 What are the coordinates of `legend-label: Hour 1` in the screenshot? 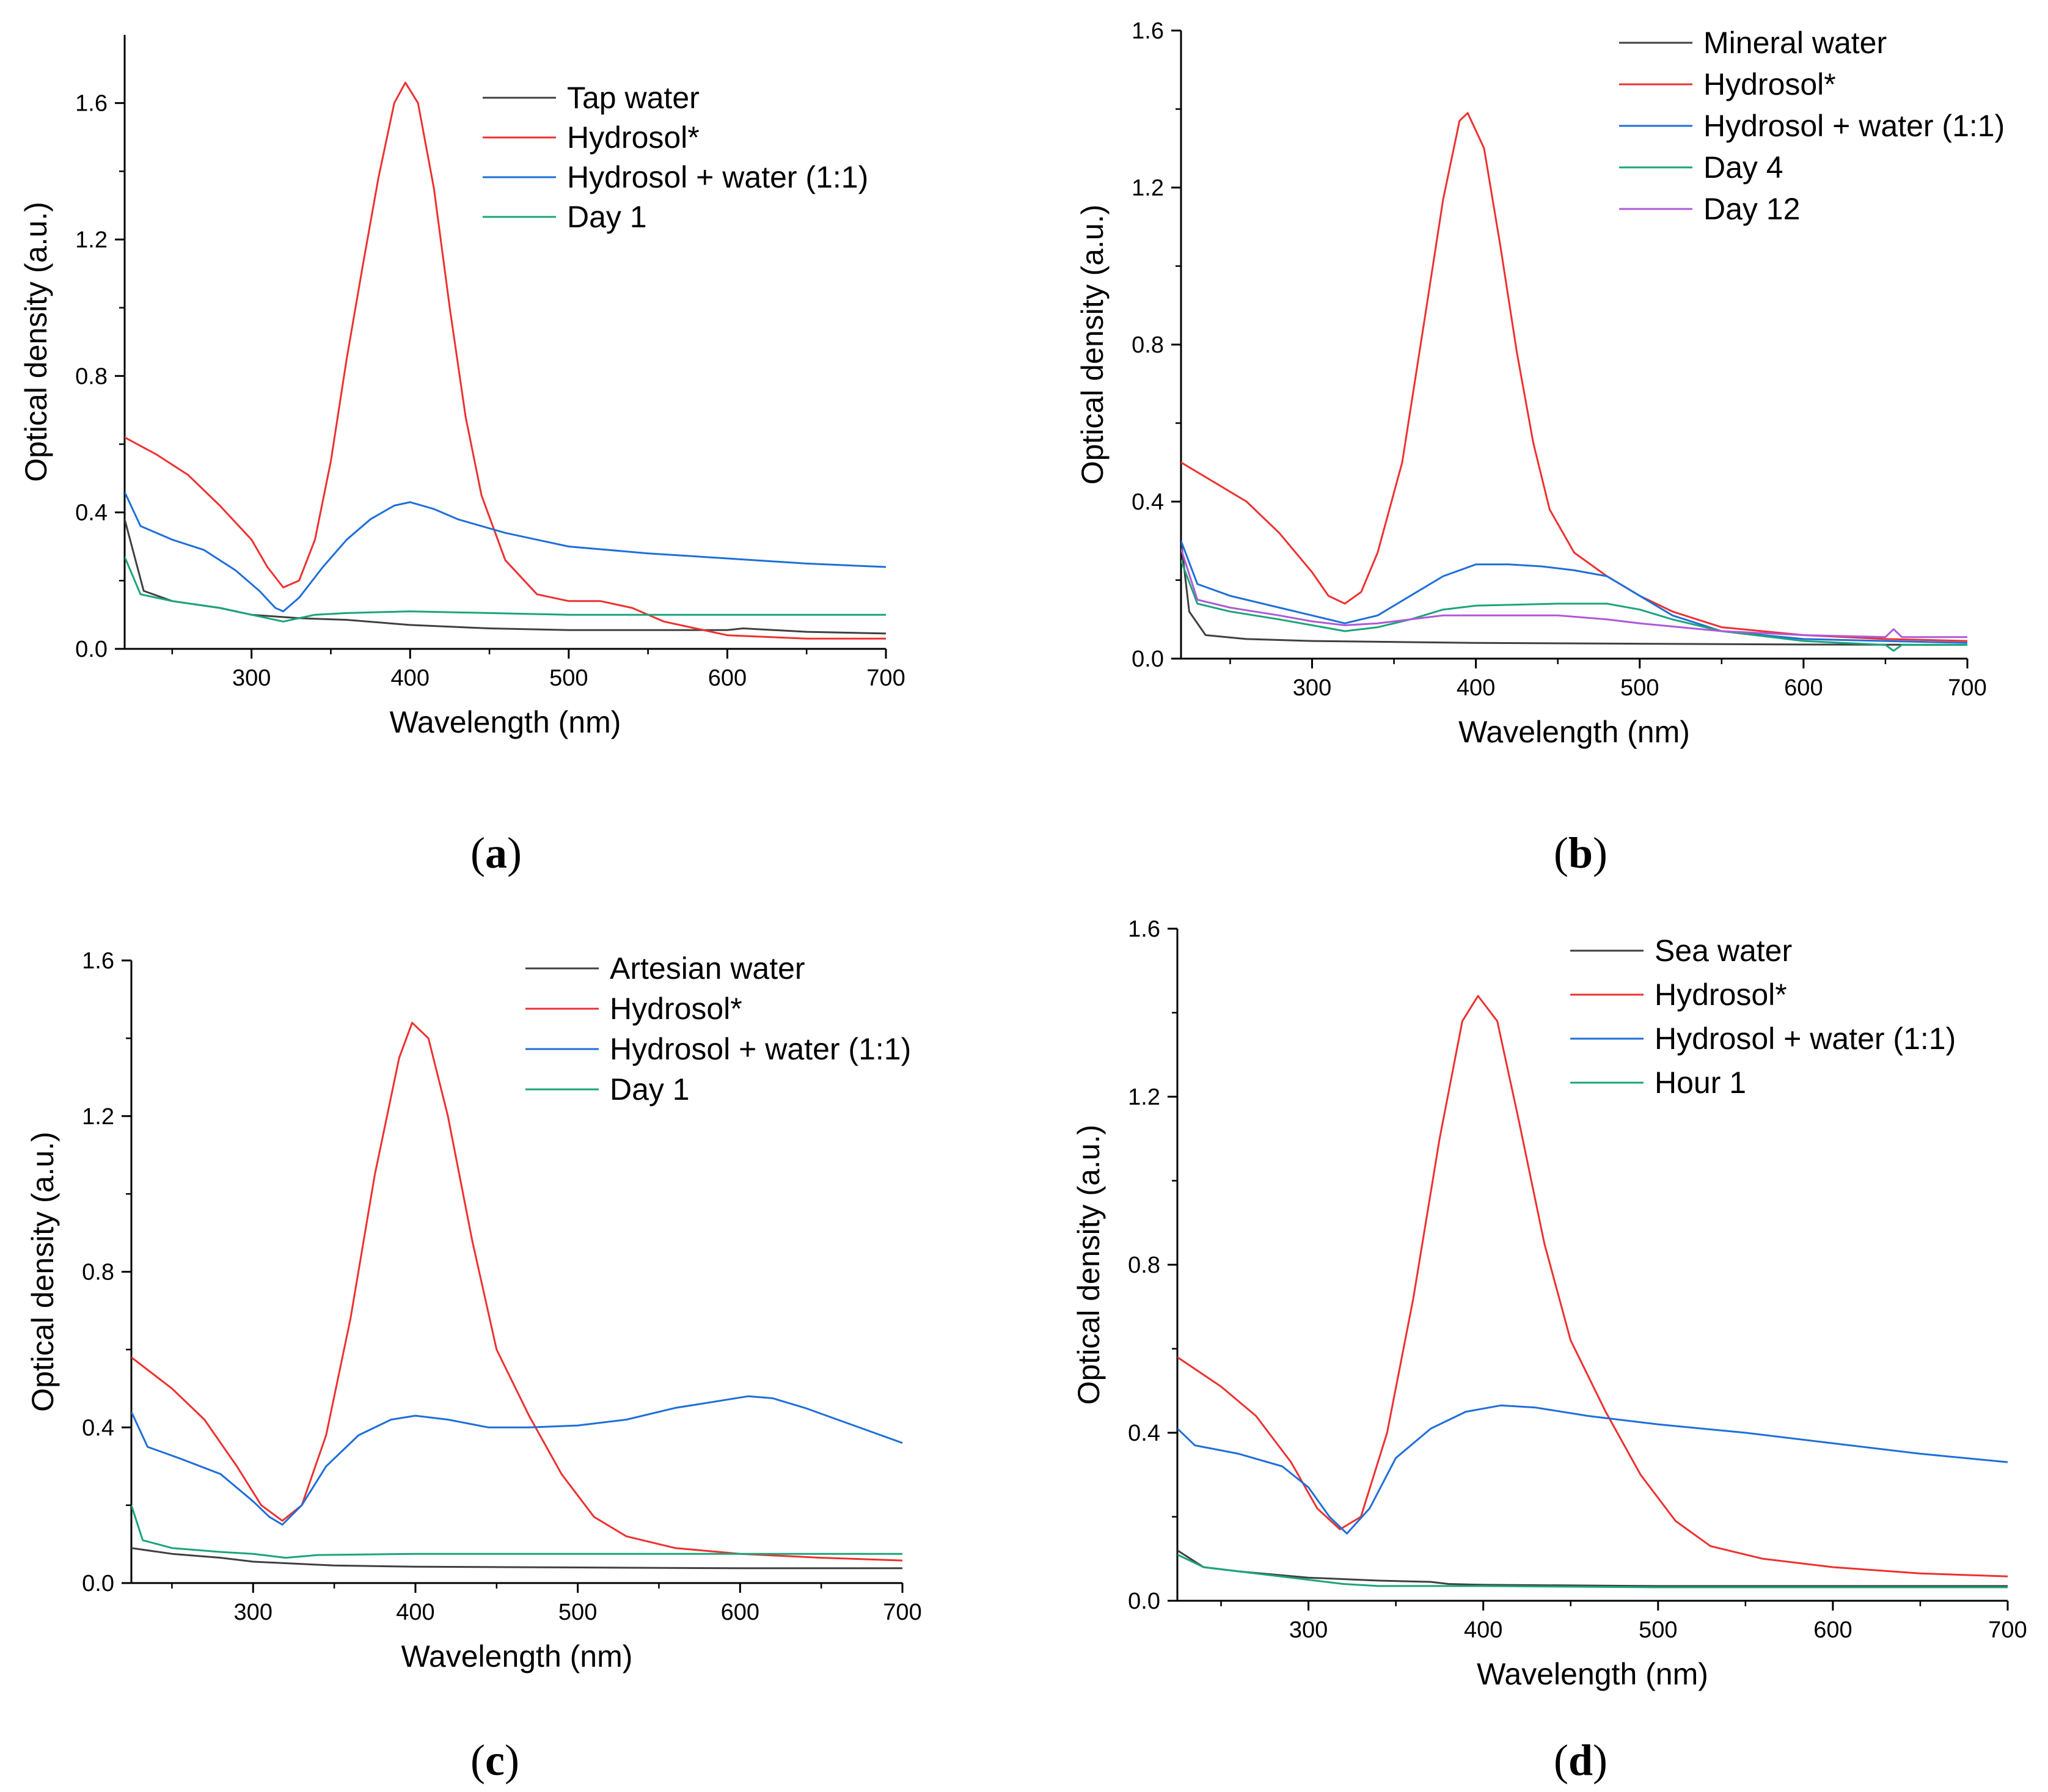 It's located at (1700, 1083).